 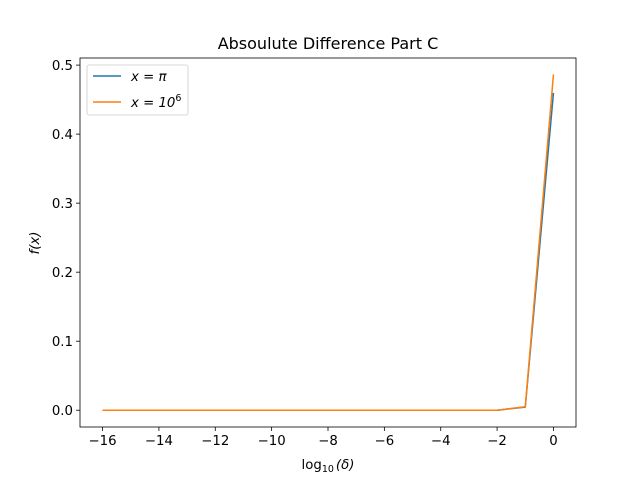 I want to click on legend-label-x-1e6: x = 106, so click(x=155, y=102).